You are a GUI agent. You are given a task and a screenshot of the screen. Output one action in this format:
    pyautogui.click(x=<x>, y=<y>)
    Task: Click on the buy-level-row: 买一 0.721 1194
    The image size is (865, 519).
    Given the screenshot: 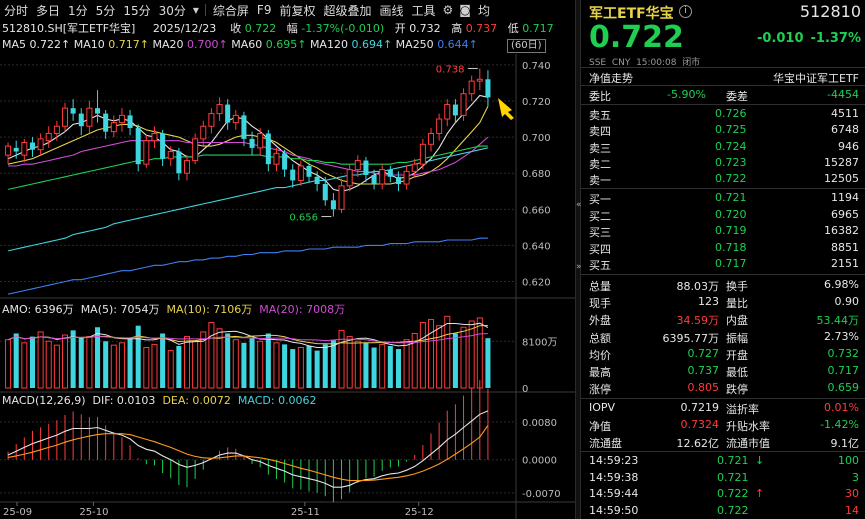 What is the action you would take?
    pyautogui.click(x=723, y=198)
    